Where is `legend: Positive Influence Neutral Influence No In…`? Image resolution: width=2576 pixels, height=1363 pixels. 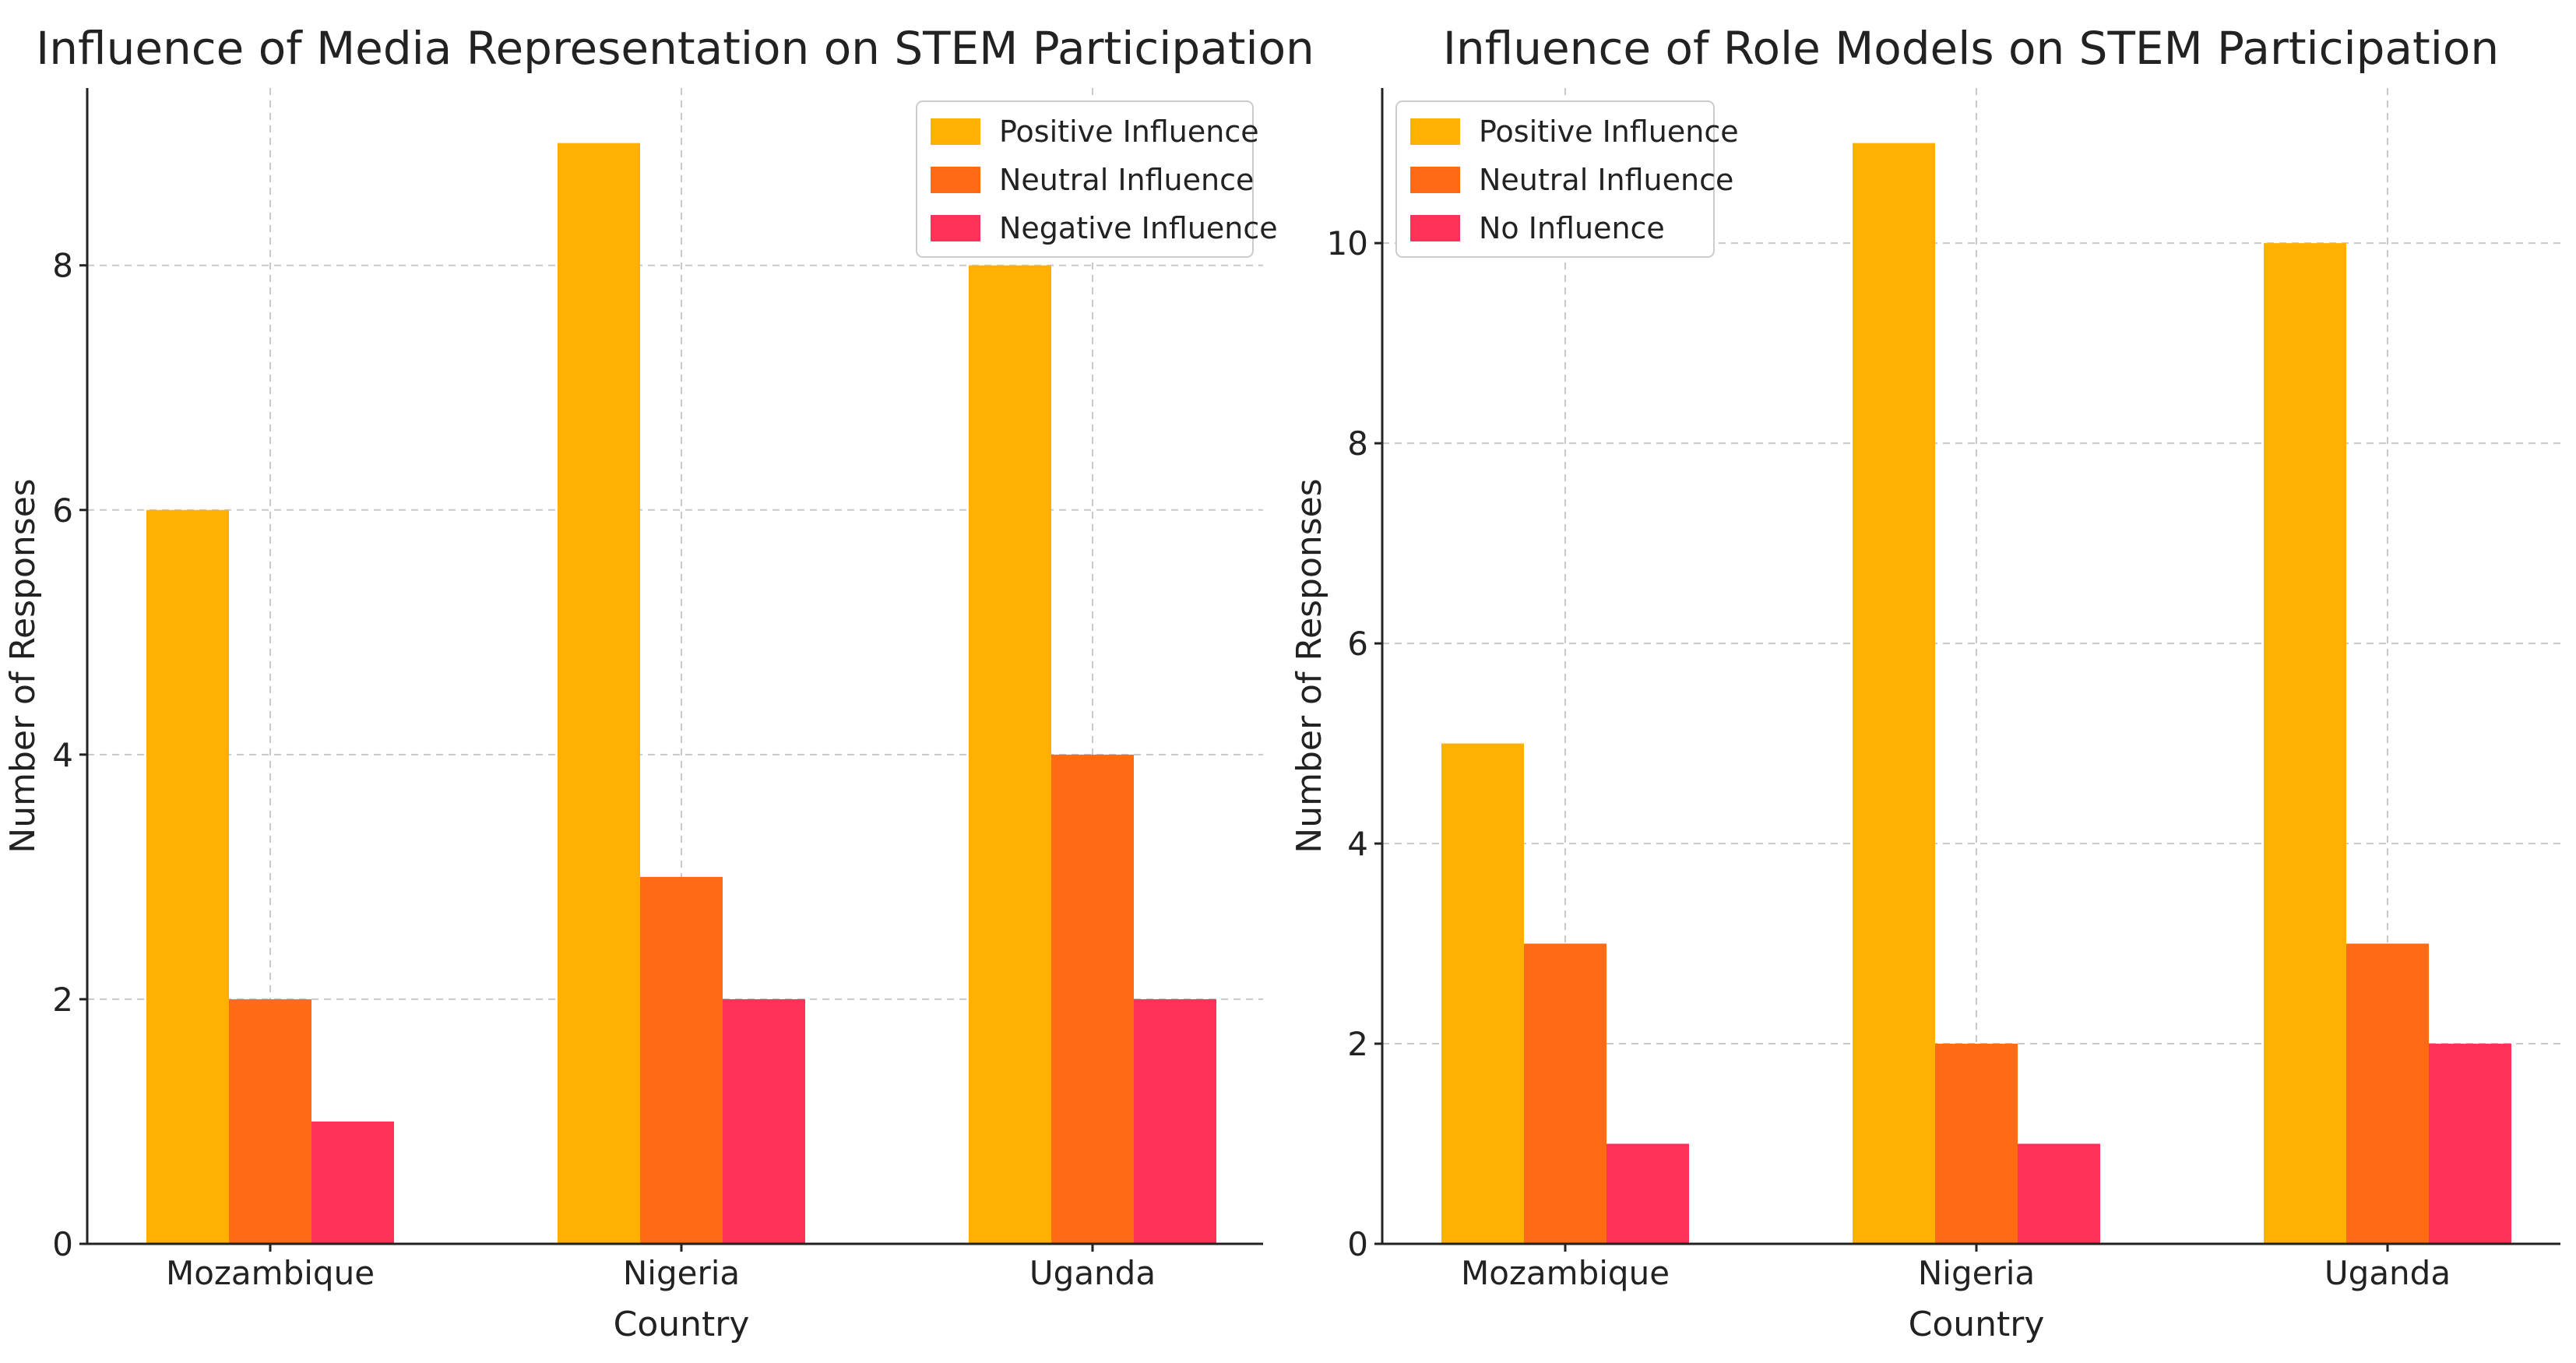 legend: Positive Influence Neutral Influence No In… is located at coordinates (1567, 179).